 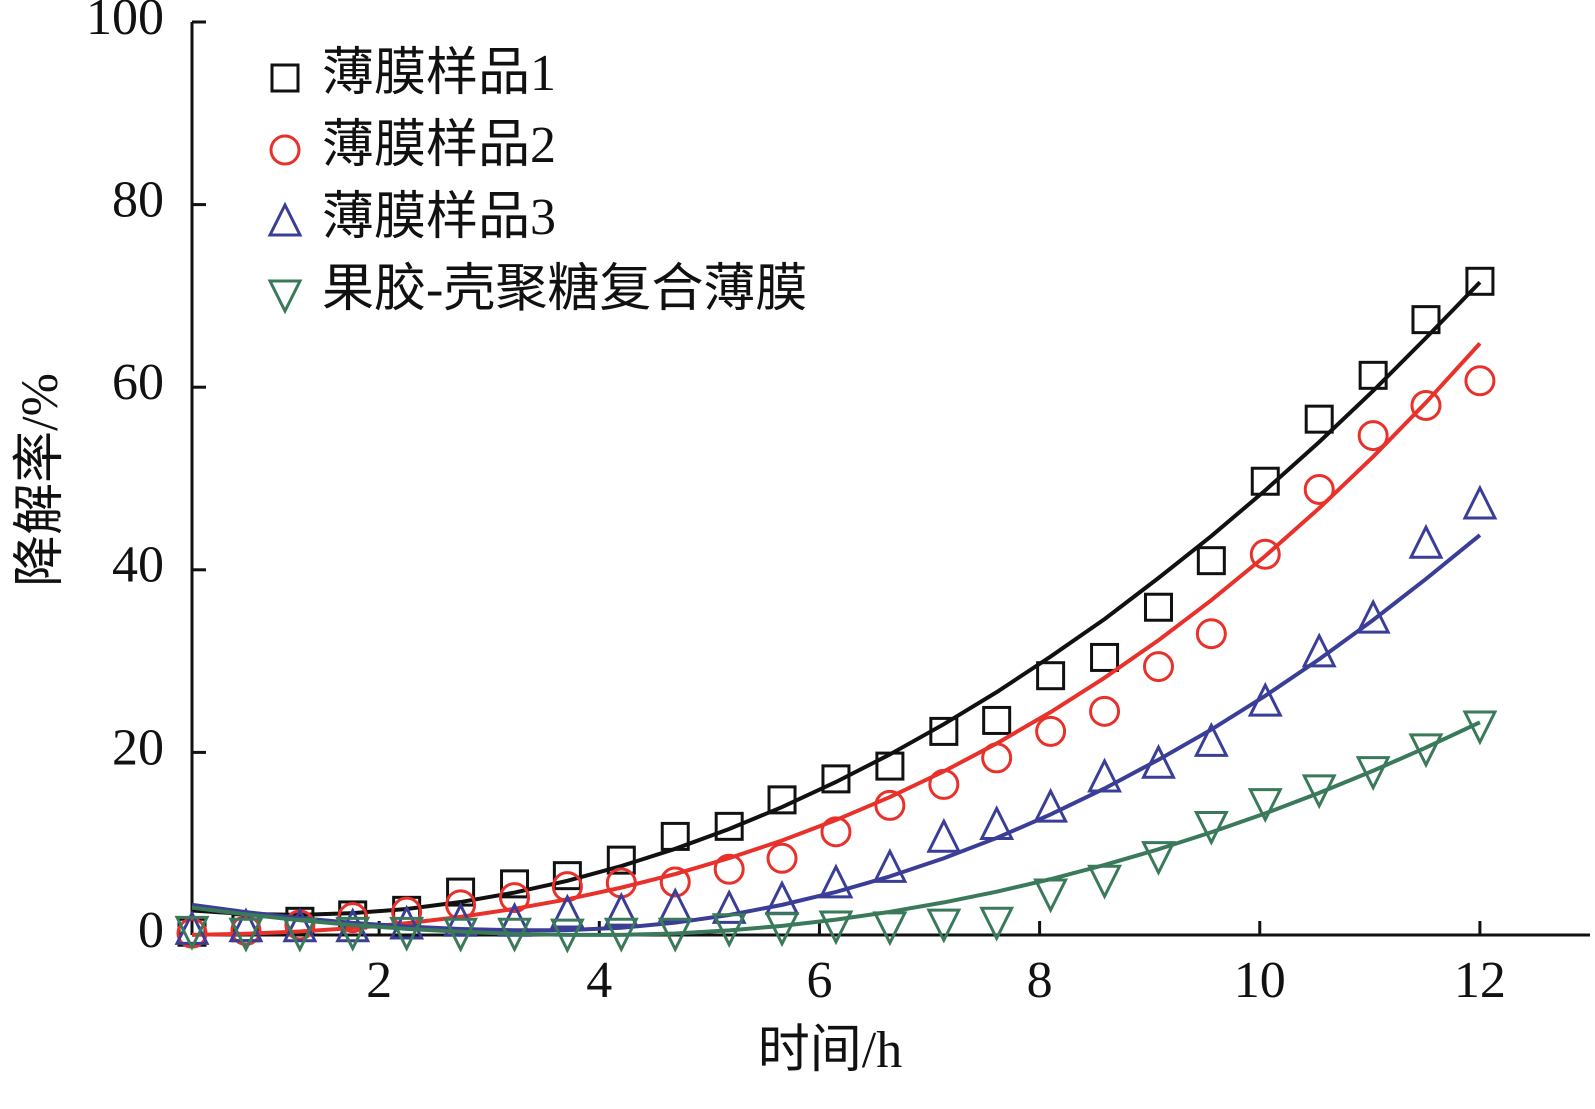 I want to click on legend-label: 薄膜样品2, so click(x=439, y=145).